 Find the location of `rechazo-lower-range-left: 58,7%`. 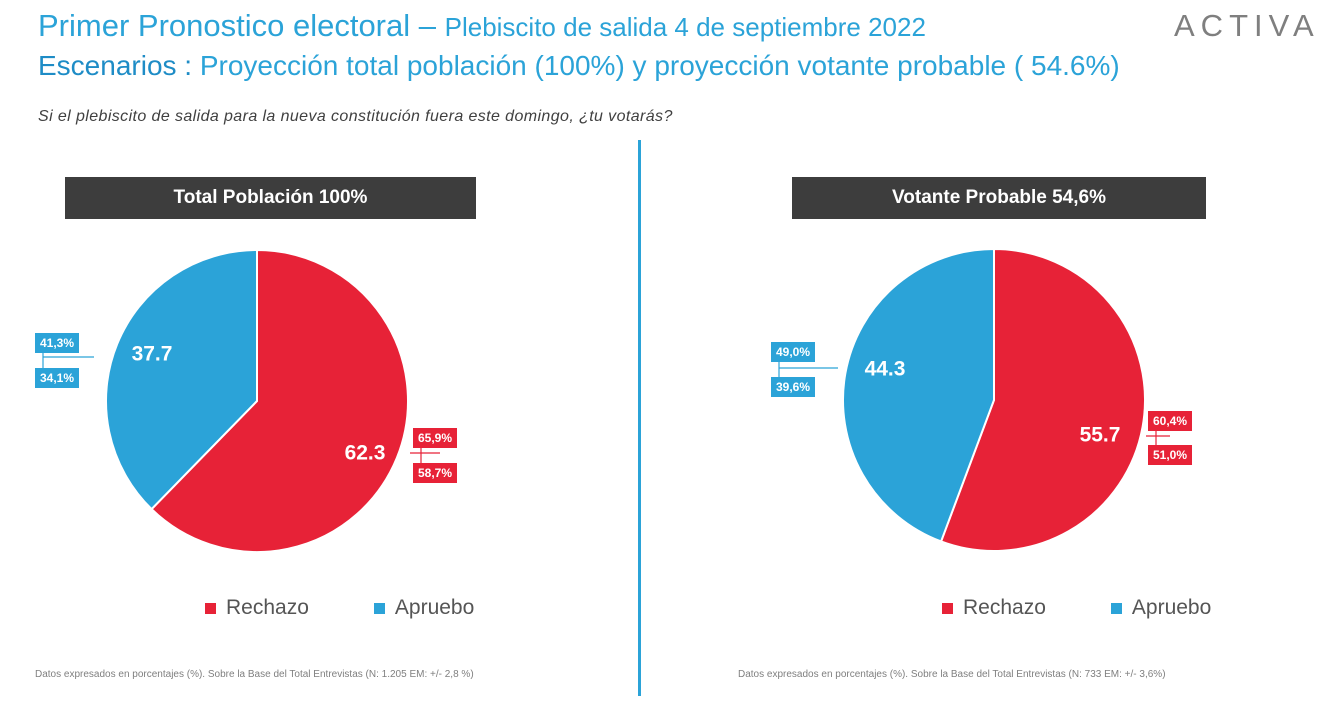

rechazo-lower-range-left: 58,7% is located at coordinates (435, 473).